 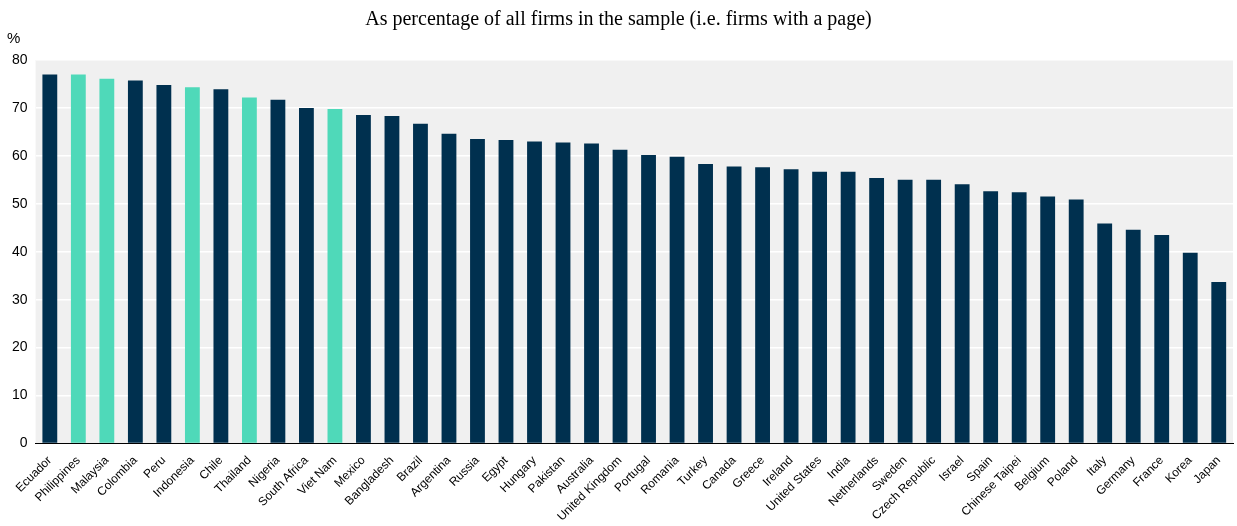 What do you see at coordinates (19, 298) in the screenshot?
I see `y-tick-label: 30` at bounding box center [19, 298].